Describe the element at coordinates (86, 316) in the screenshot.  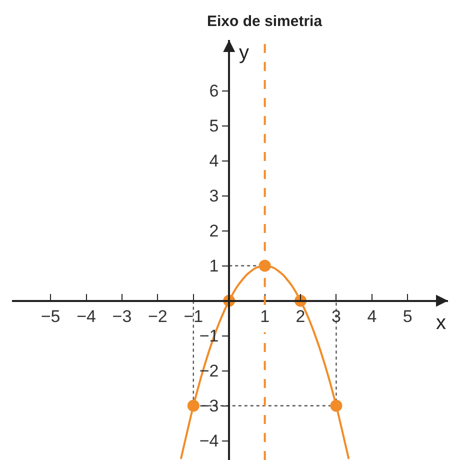
I see `x-tick-label: −4` at that location.